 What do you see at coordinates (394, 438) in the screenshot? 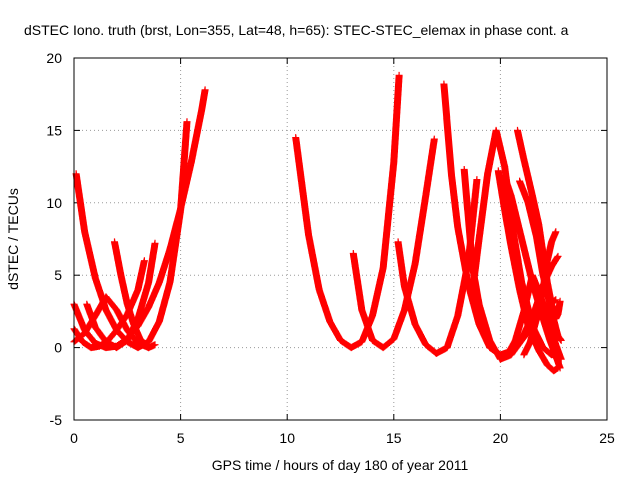
I see `x-tick-label: 15` at bounding box center [394, 438].